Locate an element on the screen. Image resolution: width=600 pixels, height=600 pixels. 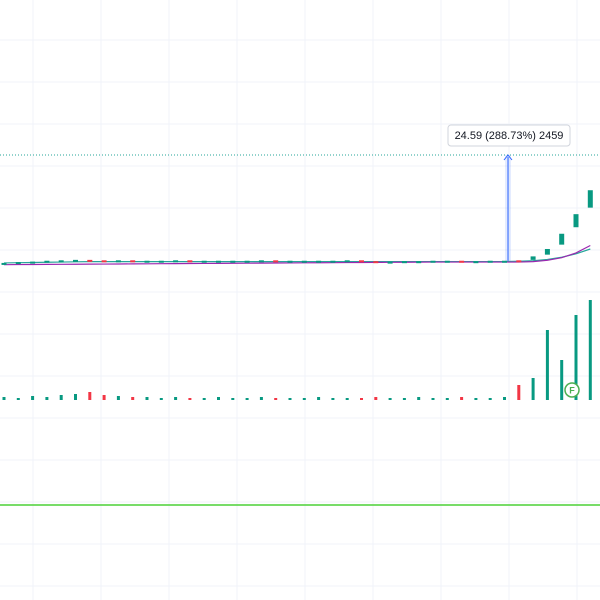
marker-label: F is located at coordinates (572, 390).